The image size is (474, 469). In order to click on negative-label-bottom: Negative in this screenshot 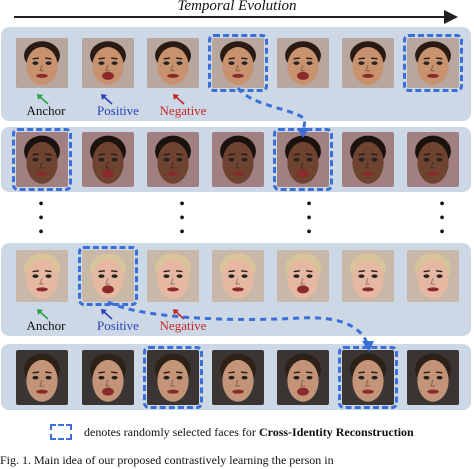, I will do `click(183, 325)`.